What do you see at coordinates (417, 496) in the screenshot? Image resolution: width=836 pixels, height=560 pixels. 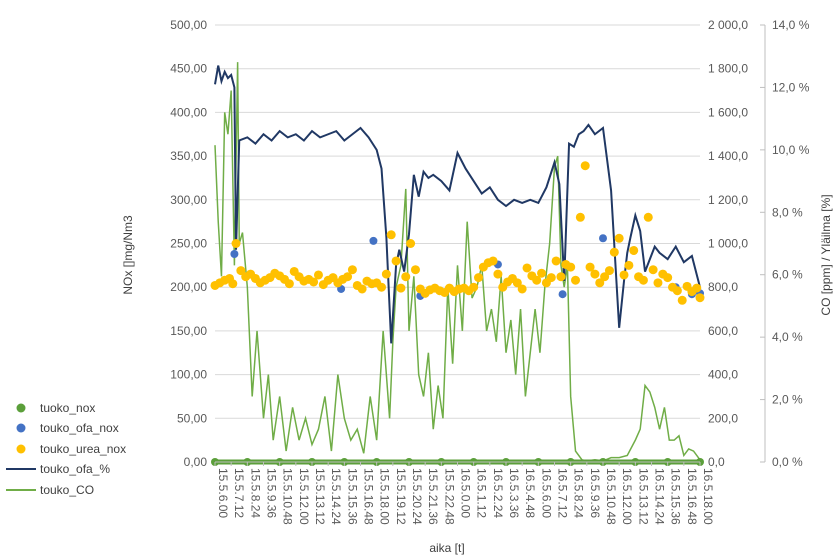 I see `x-tick-label: 15.5.20.24` at bounding box center [417, 496].